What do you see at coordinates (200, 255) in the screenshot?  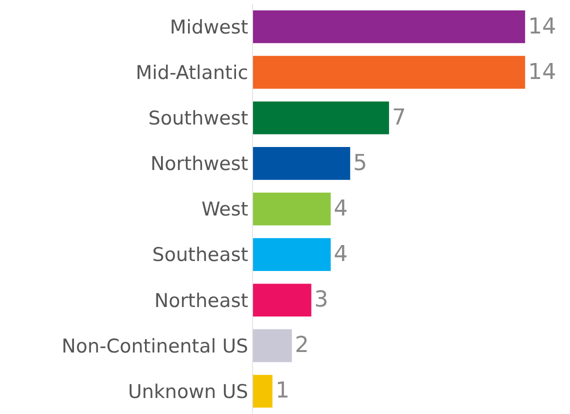 I see `y-tick-label: Southeast` at bounding box center [200, 255].